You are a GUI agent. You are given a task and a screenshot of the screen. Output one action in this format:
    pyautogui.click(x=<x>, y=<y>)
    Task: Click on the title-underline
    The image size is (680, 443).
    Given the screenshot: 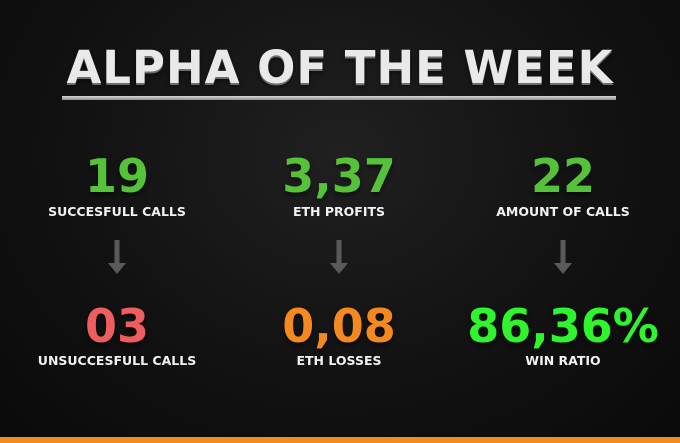 What is the action you would take?
    pyautogui.click(x=339, y=98)
    